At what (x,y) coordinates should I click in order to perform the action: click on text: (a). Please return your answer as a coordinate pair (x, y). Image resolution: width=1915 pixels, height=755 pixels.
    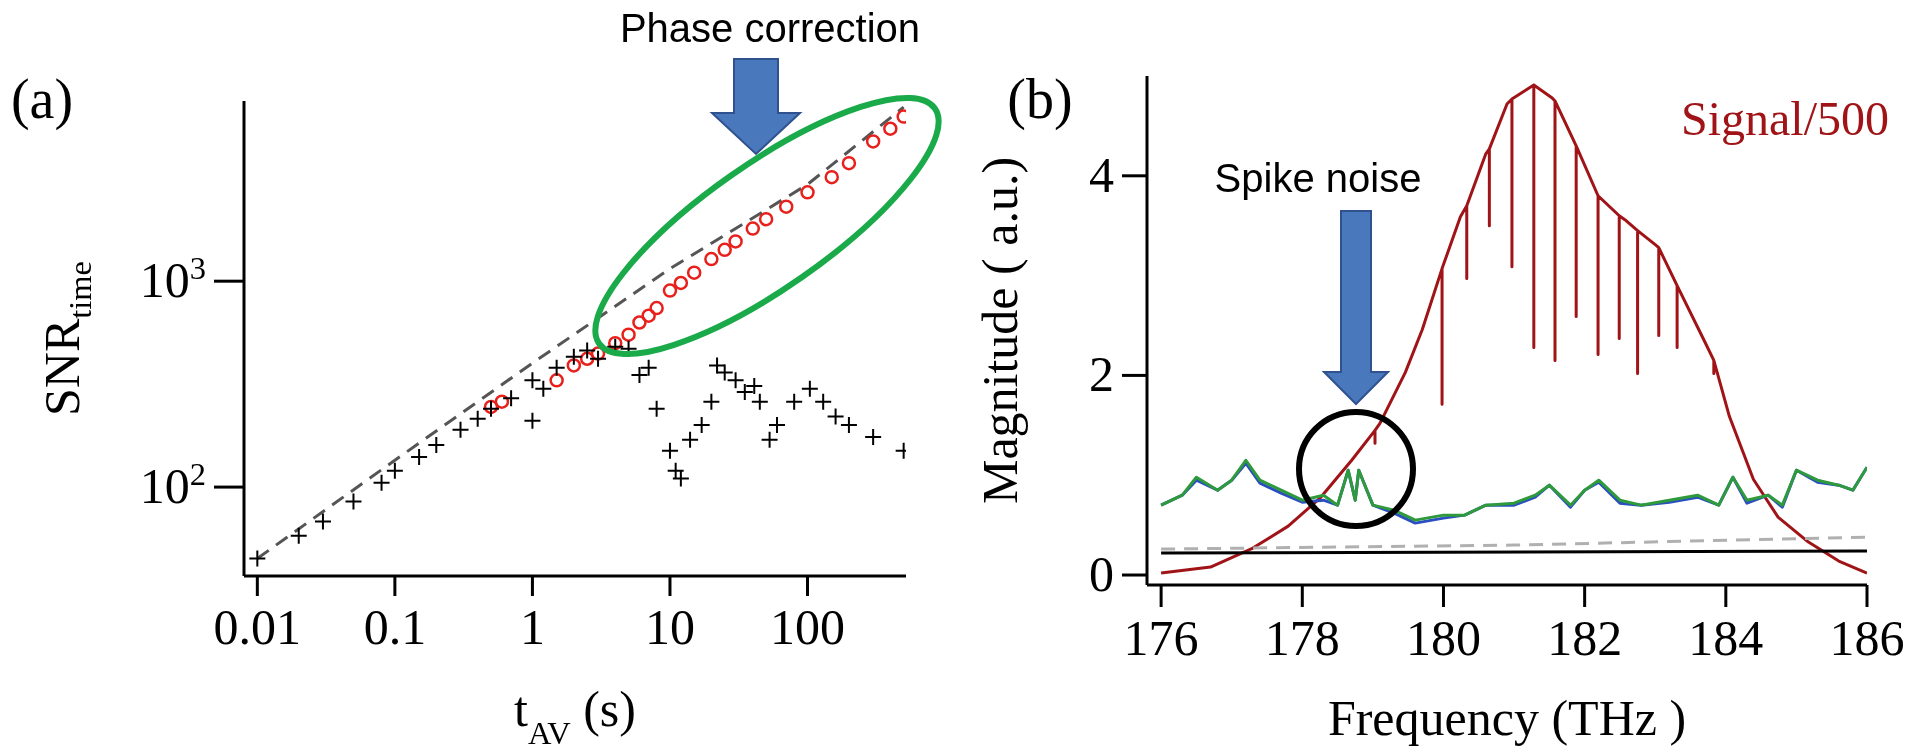
    Looking at the image, I should click on (42, 99).